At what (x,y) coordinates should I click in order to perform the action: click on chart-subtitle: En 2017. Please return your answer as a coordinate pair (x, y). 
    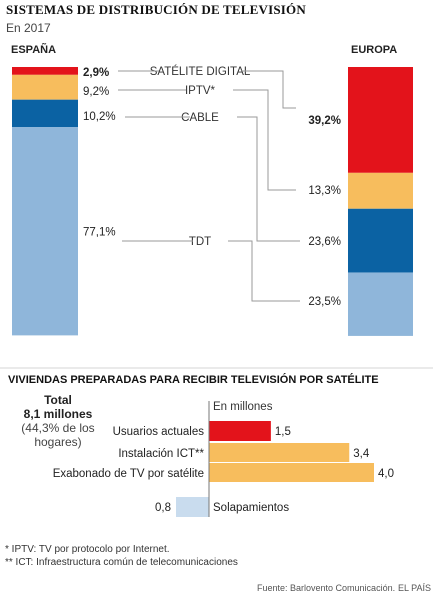
    Looking at the image, I should click on (28, 28).